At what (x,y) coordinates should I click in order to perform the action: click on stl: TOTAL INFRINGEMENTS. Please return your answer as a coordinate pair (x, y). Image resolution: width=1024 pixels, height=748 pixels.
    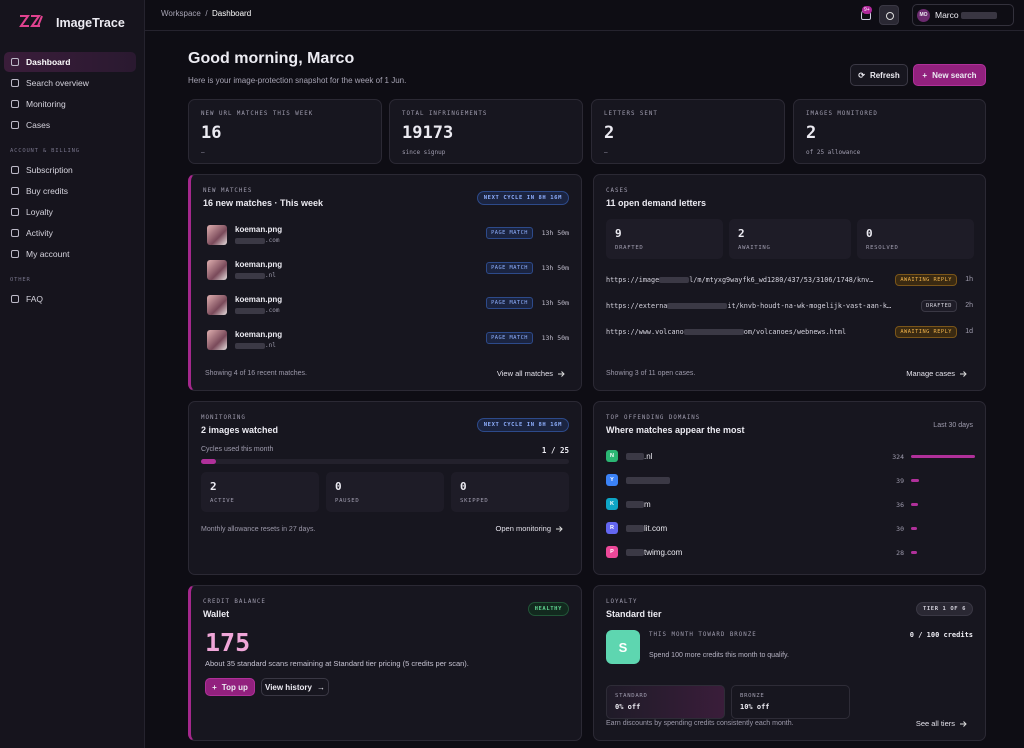
    Looking at the image, I should click on (445, 114).